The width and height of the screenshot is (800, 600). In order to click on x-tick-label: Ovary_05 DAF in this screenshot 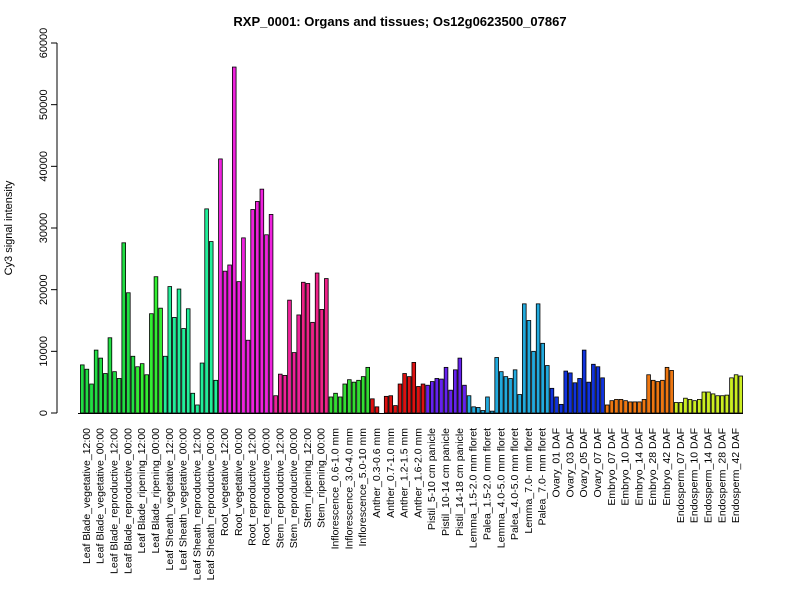, I will do `click(584, 462)`.